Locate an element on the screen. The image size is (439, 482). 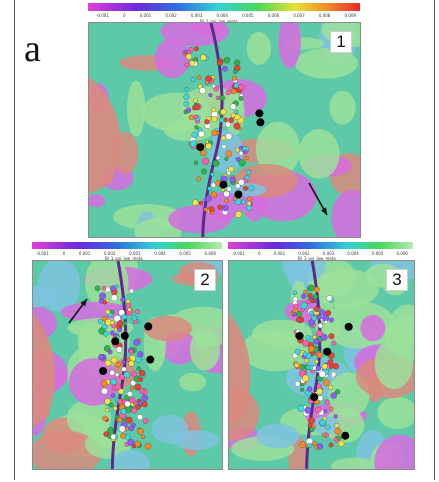
colorbar-2-tick: 0.002 is located at coordinates (109, 253).